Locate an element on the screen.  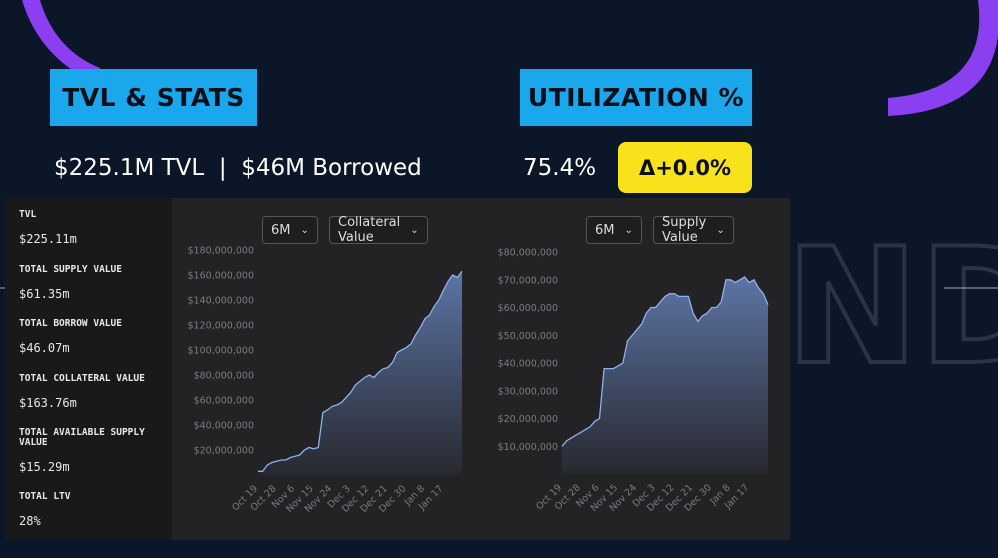
y-tick-label: $160,000,000 is located at coordinates (221, 276).